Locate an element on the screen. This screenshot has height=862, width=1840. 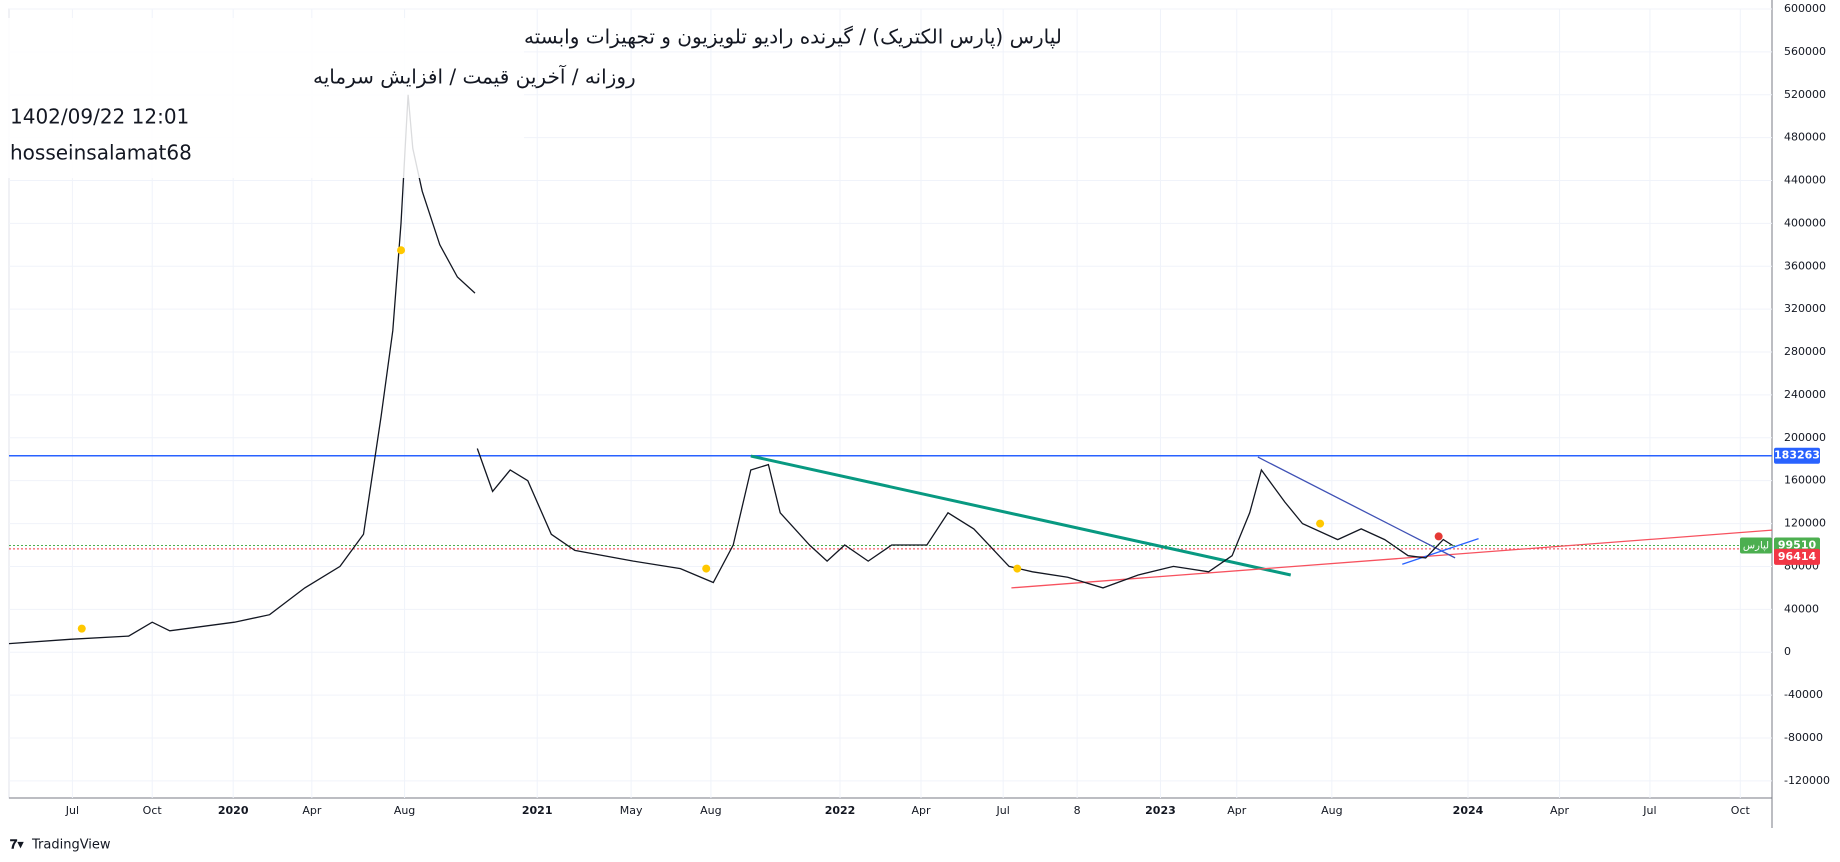
x-tick-label: 8 is located at coordinates (1077, 810).